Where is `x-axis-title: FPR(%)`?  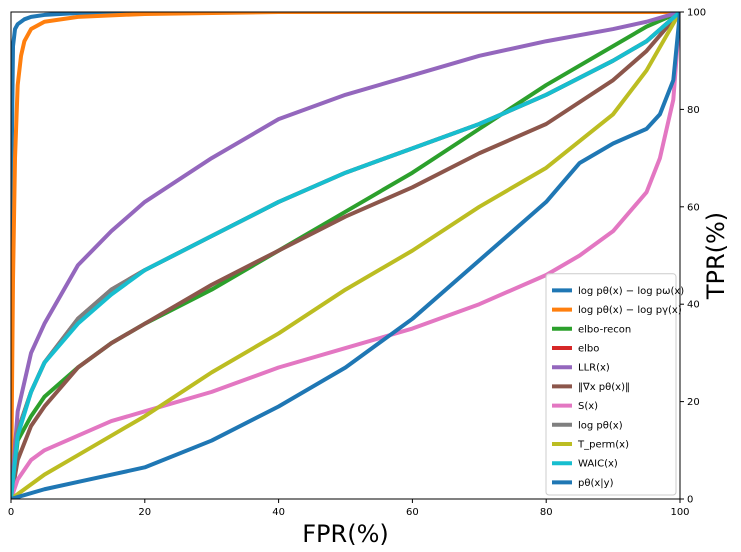
x-axis-title: FPR(%) is located at coordinates (345, 534).